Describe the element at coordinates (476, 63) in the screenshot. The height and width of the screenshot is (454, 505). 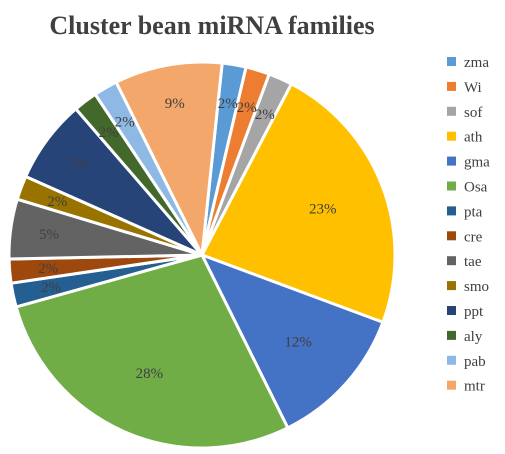
I see `legend-label-zma: zma` at that location.